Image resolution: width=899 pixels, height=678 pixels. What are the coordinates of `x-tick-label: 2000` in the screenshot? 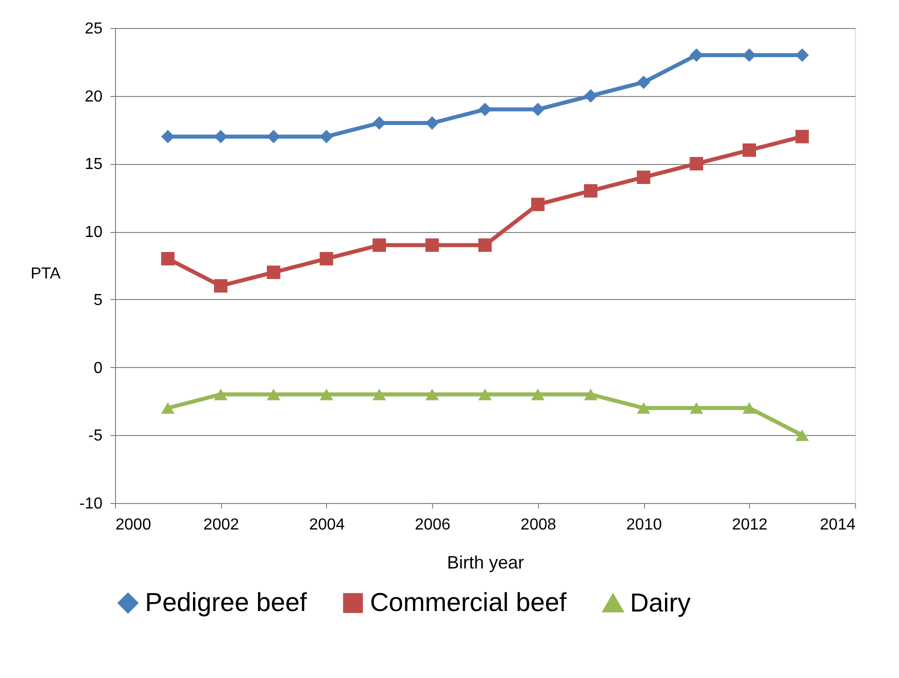 It's located at (134, 525).